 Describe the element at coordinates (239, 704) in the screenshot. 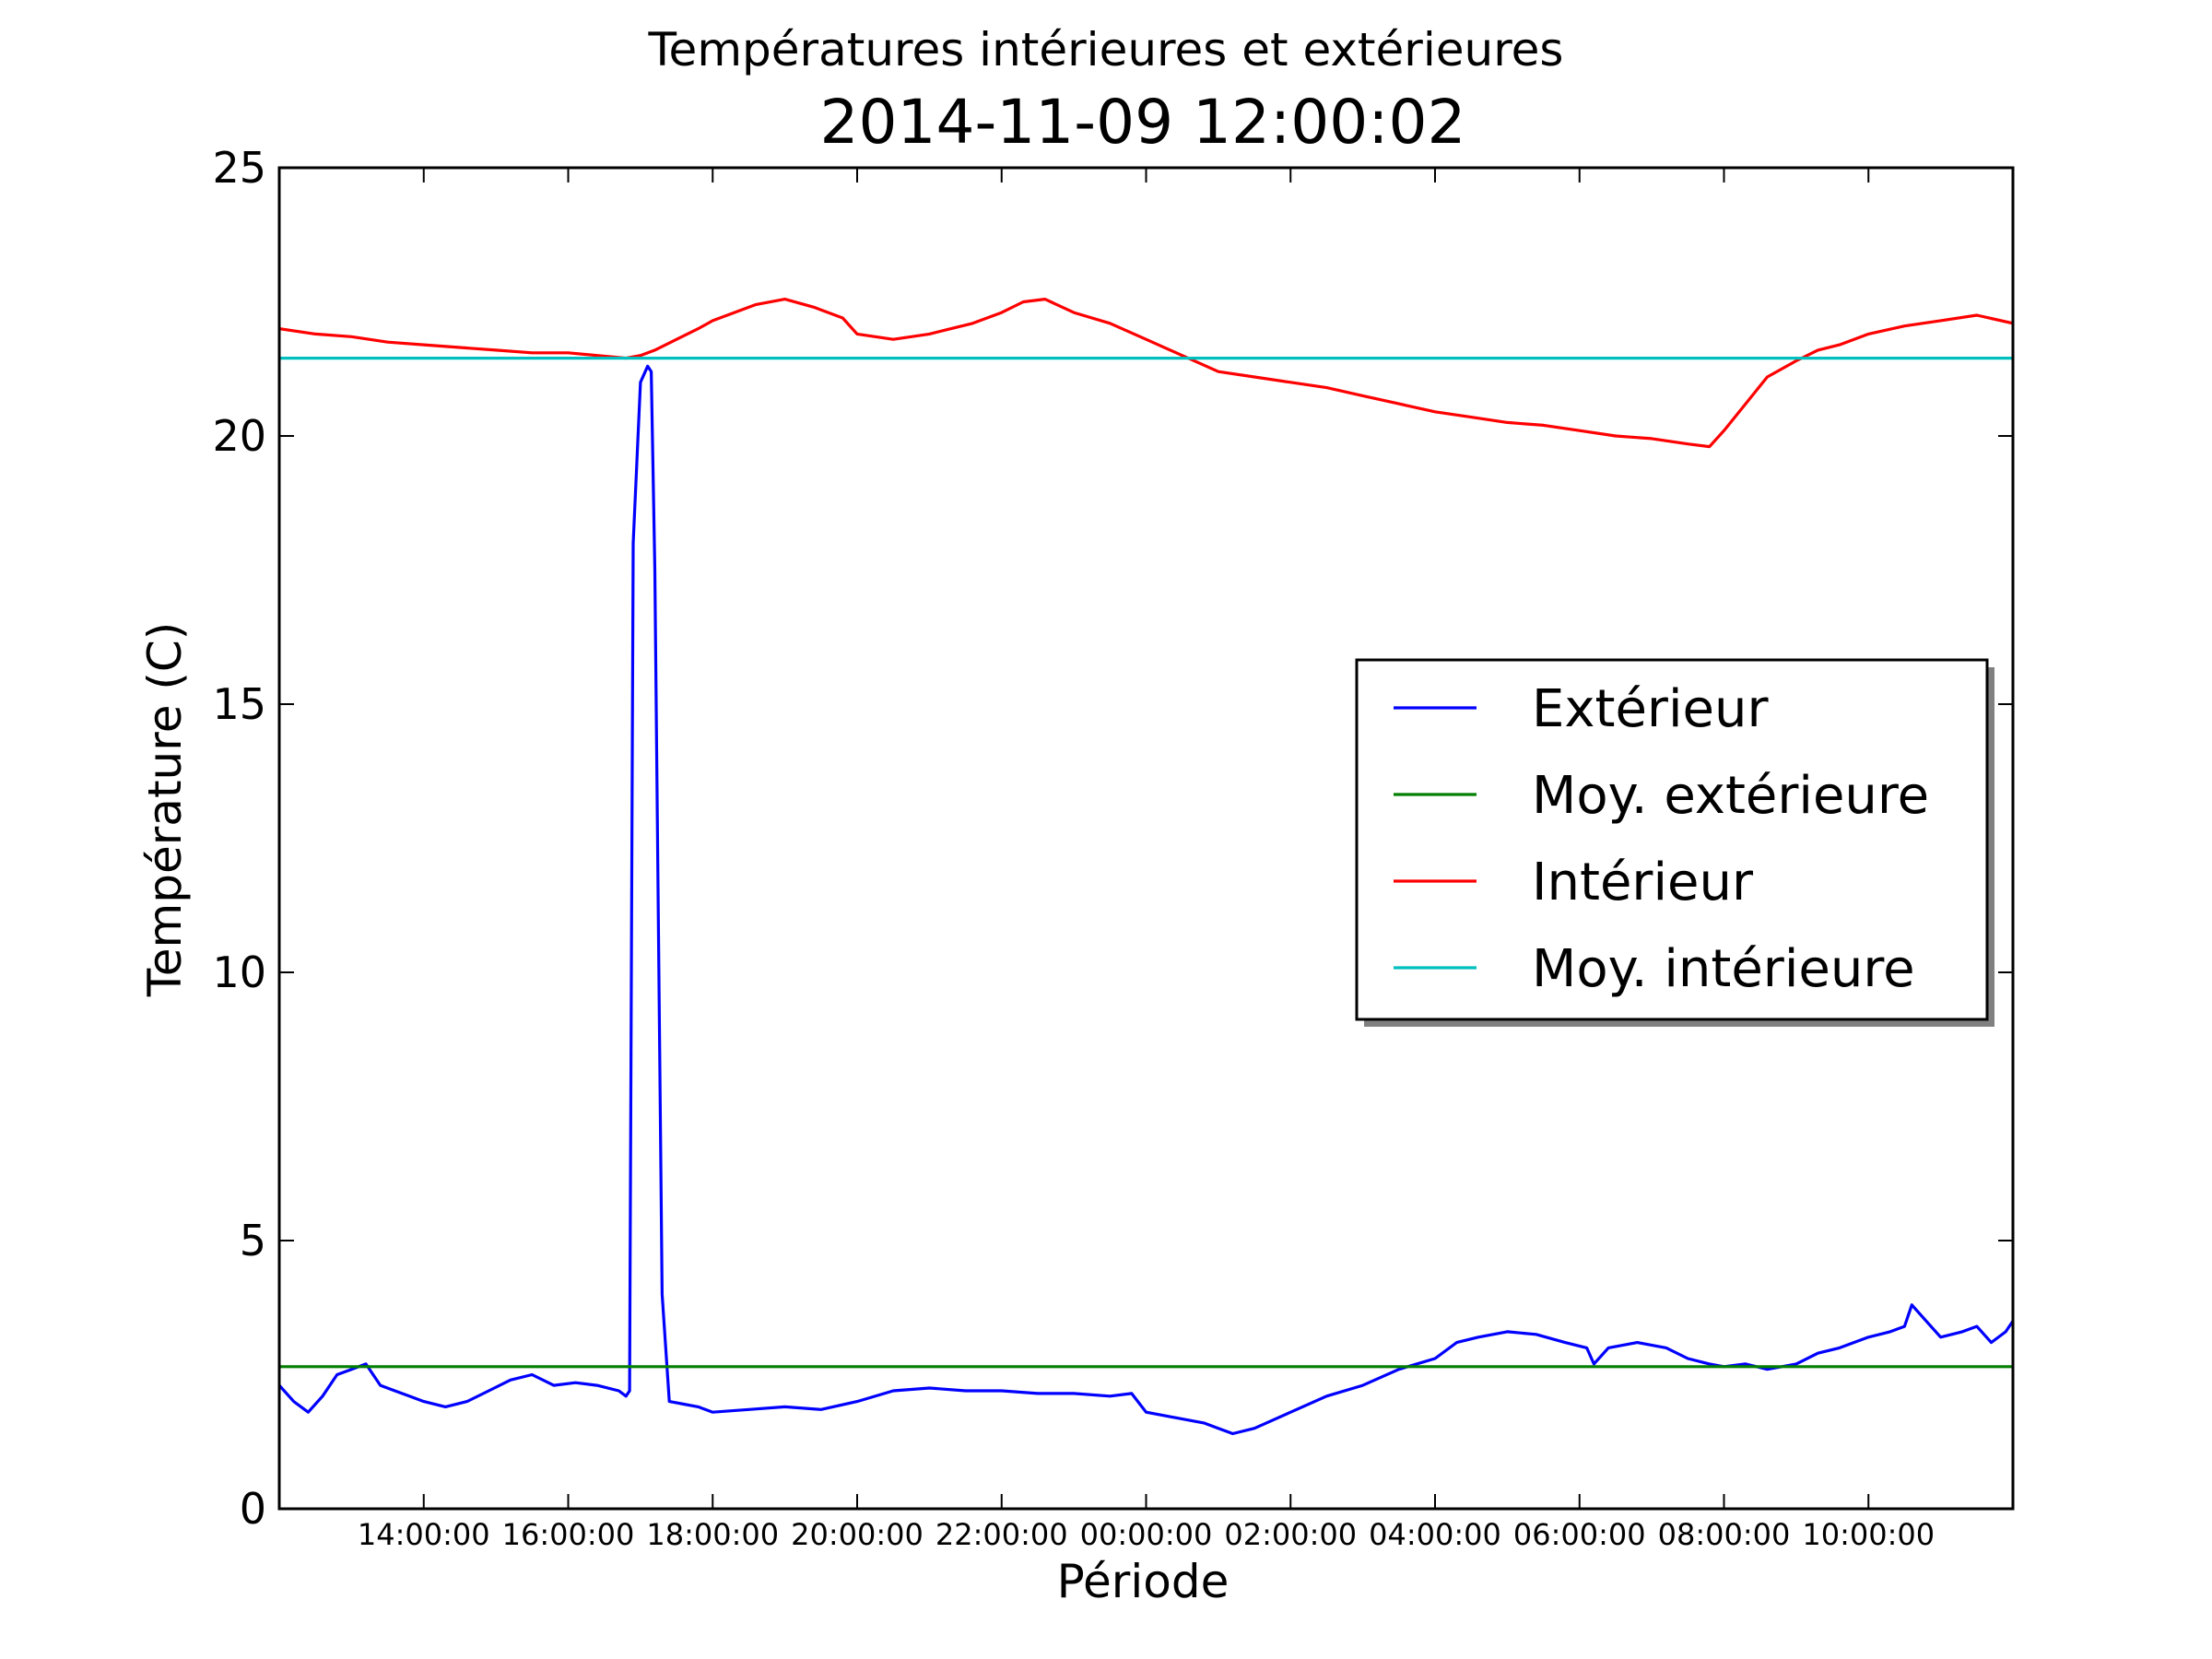

I see `y-tick-label: 15` at that location.